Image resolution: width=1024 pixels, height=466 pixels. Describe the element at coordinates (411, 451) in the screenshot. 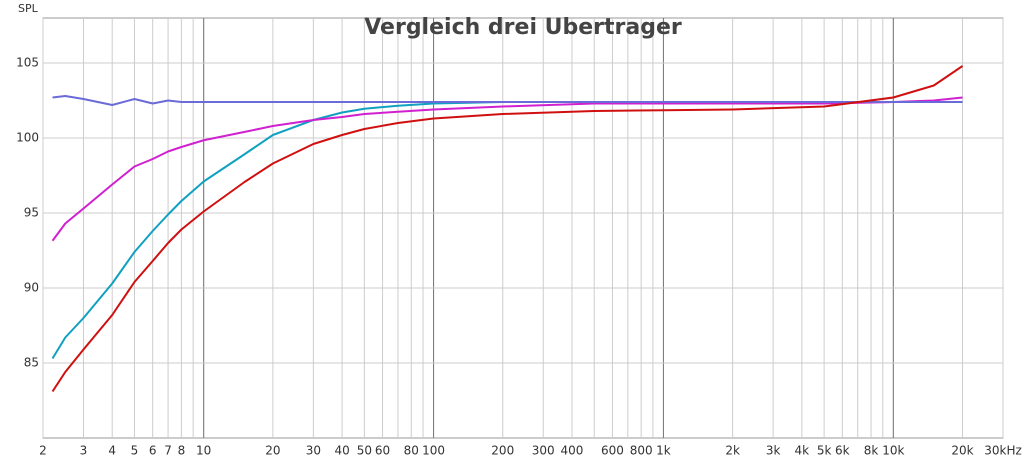

I see `x-tick-label: 80` at that location.